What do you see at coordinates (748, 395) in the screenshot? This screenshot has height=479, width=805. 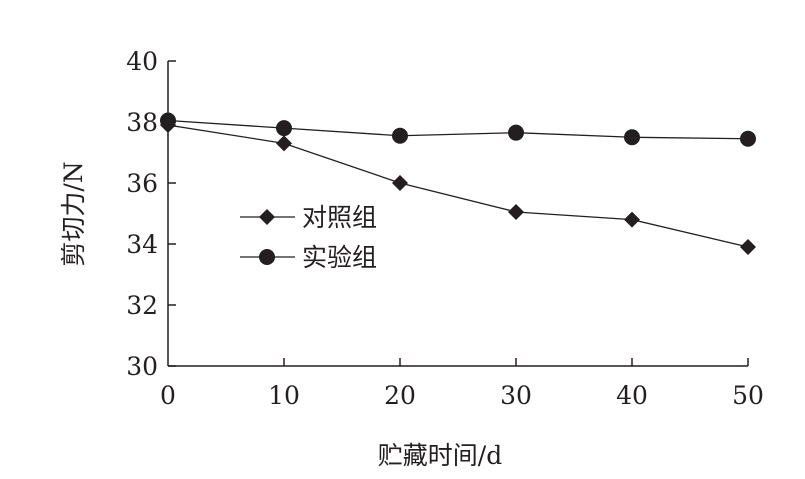 I see `x-tick-label: 50` at bounding box center [748, 395].